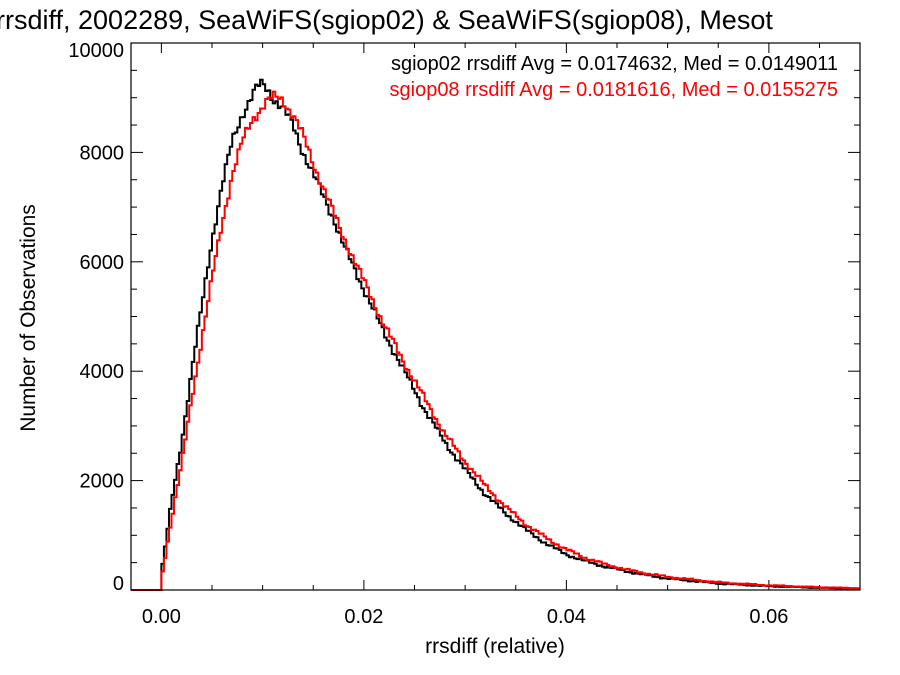  Describe the element at coordinates (363, 617) in the screenshot. I see `x-tick-label: 0.02` at that location.